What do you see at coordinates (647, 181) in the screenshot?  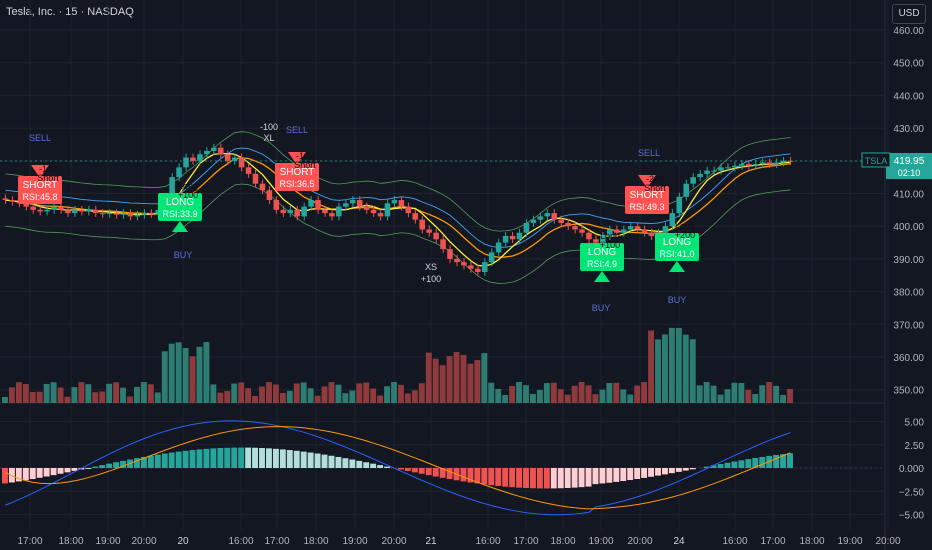 I see `sell-arrow` at bounding box center [647, 181].